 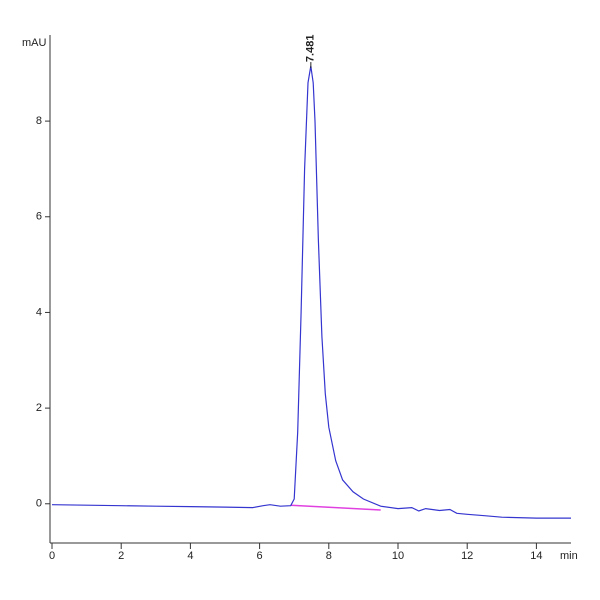 What do you see at coordinates (260, 556) in the screenshot?
I see `x-tick-label: 6` at bounding box center [260, 556].